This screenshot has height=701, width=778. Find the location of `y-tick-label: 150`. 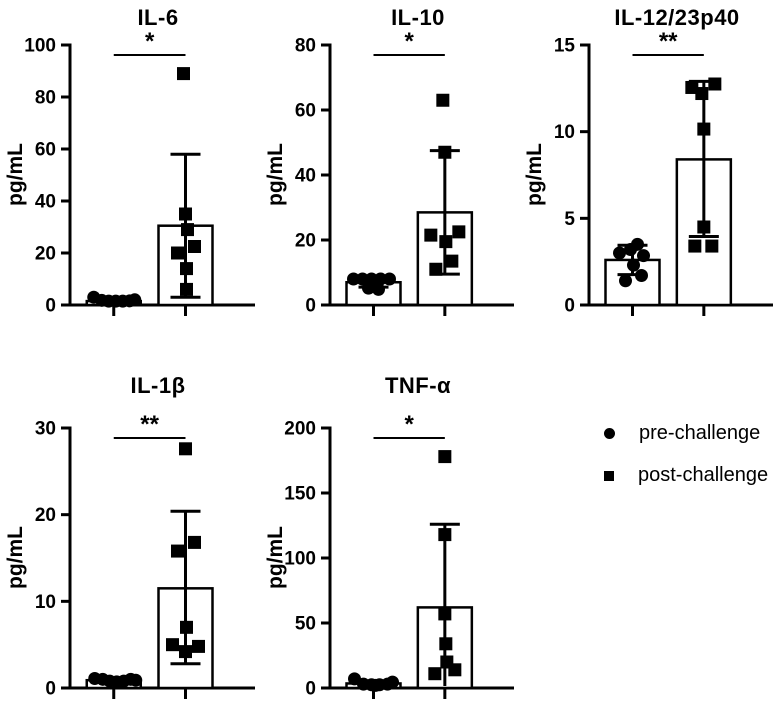

y-tick-label: 150 is located at coordinates (300, 494).